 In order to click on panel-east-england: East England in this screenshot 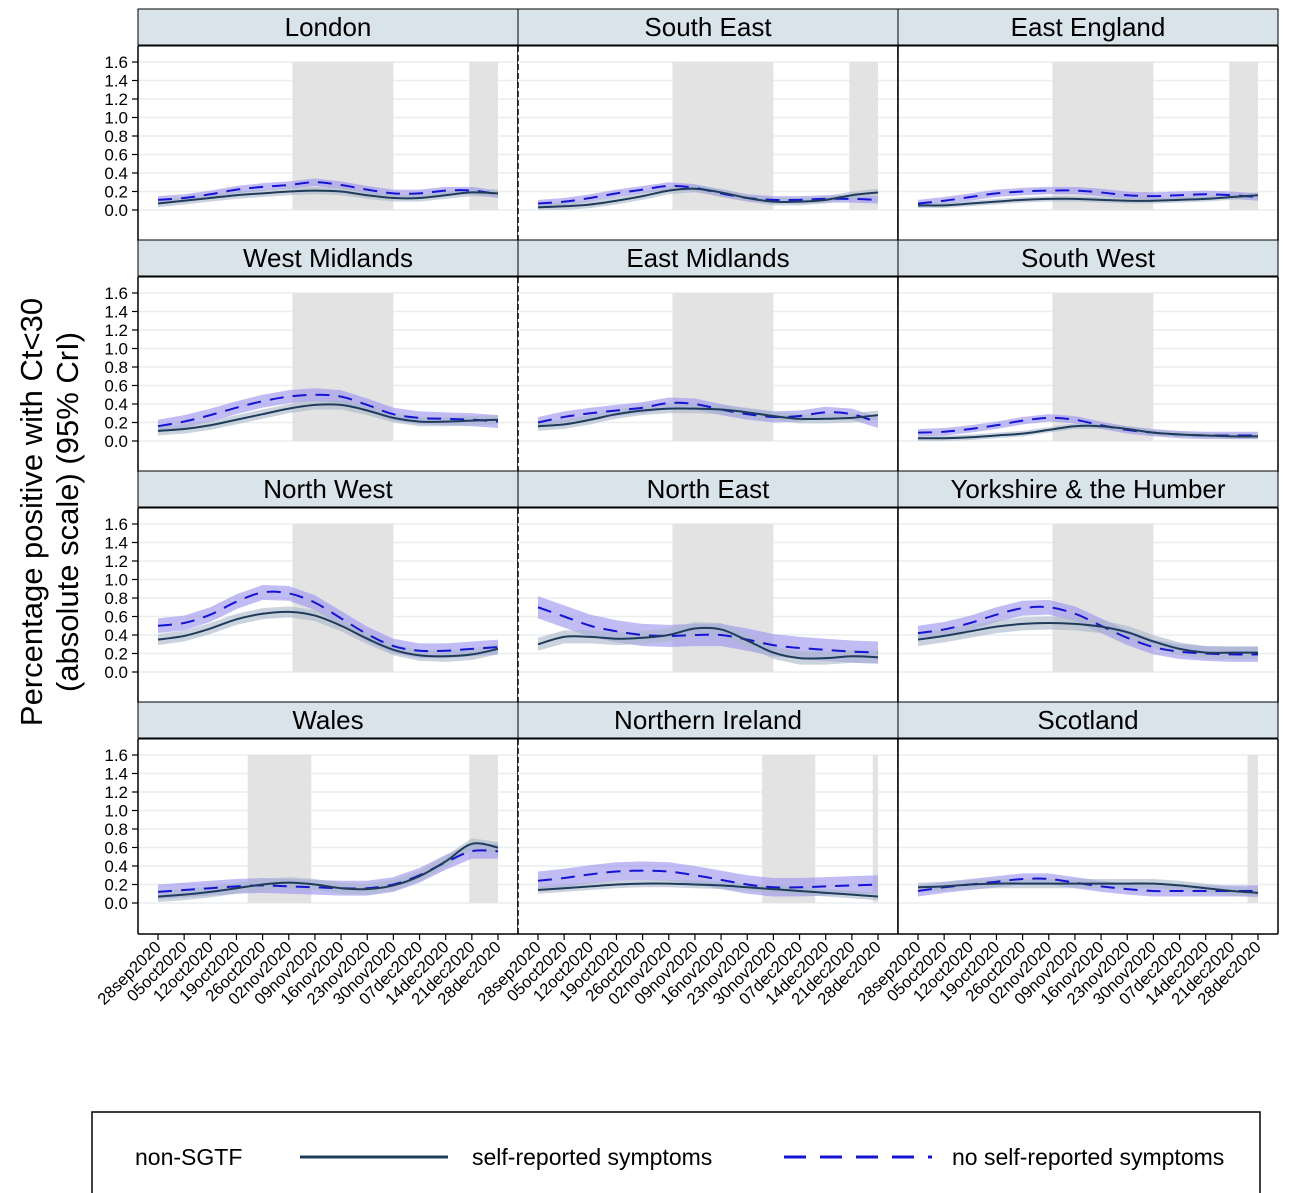, I will do `click(1088, 125)`.